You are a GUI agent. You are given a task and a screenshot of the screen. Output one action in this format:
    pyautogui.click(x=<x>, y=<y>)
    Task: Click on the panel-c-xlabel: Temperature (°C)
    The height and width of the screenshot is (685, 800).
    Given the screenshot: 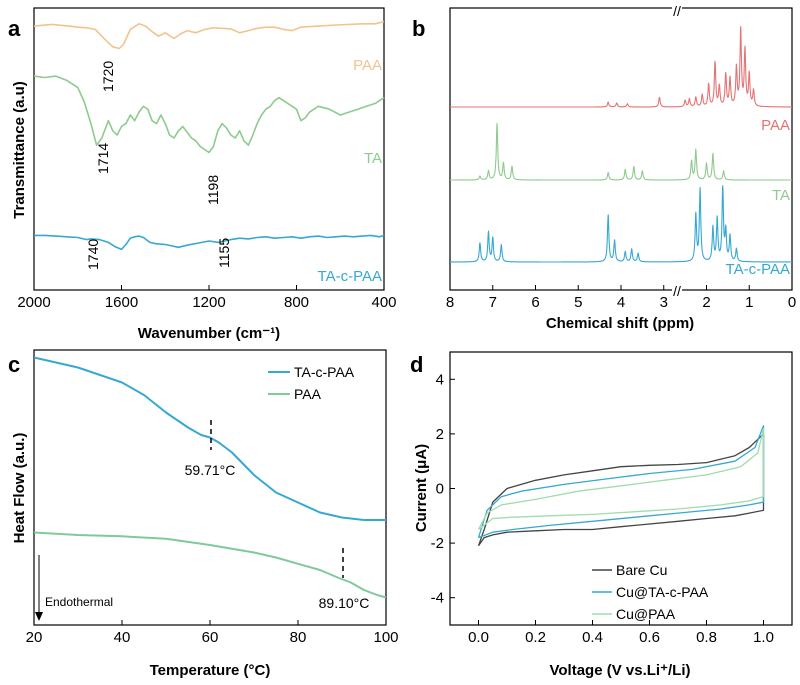 What is the action you would take?
    pyautogui.click(x=210, y=670)
    